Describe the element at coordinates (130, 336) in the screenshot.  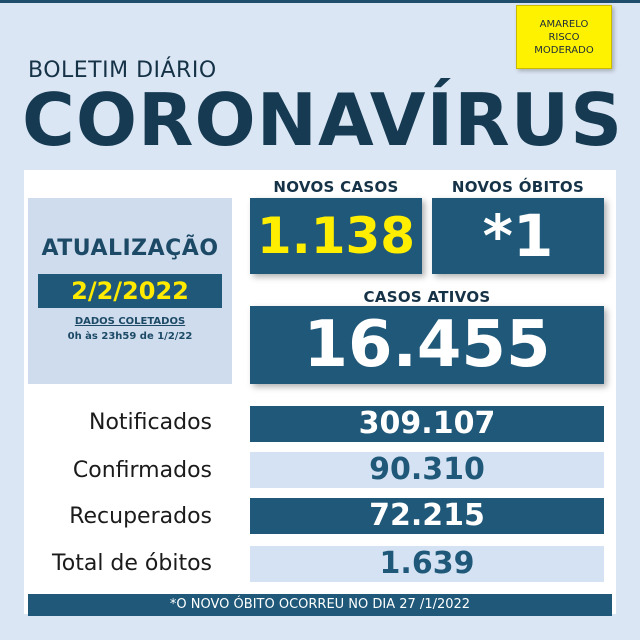
I see `data-period-note: 0h às 23h59 de 1/2/22` at that location.